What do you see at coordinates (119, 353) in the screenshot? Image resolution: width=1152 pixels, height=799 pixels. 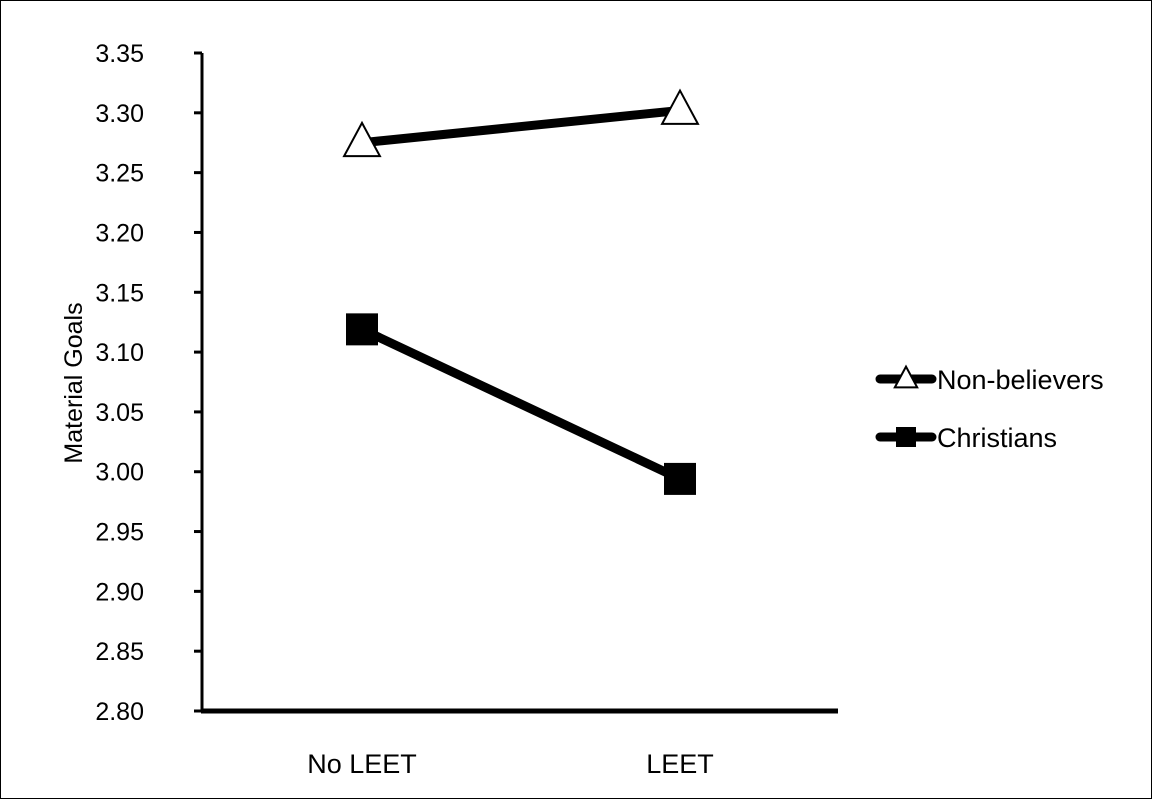 I see `y-tick-label: 3.10` at bounding box center [119, 353].